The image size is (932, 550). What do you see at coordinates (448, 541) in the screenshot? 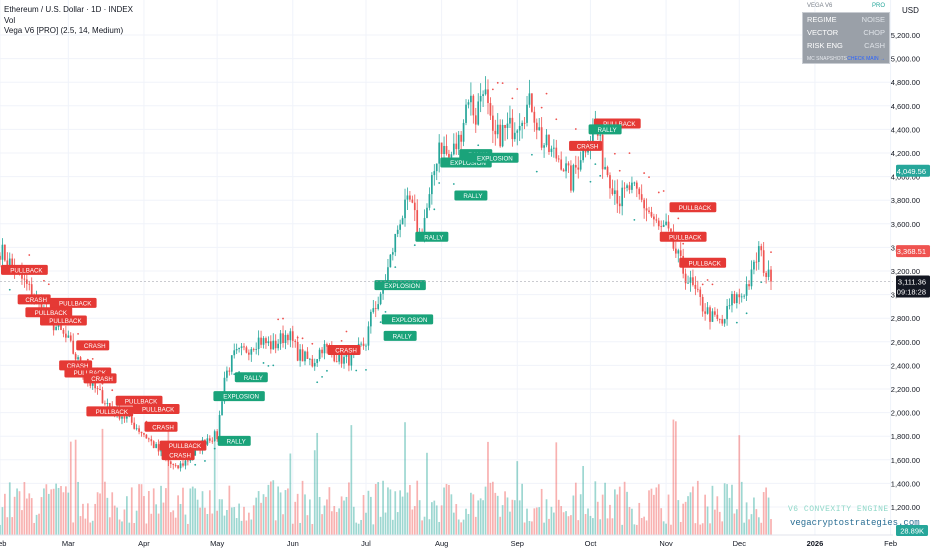
I see `time-axis: Feb Mar Apr May Jun Jul Aug Sep Oct Nov Dec 2026 Feb` at bounding box center [448, 541].